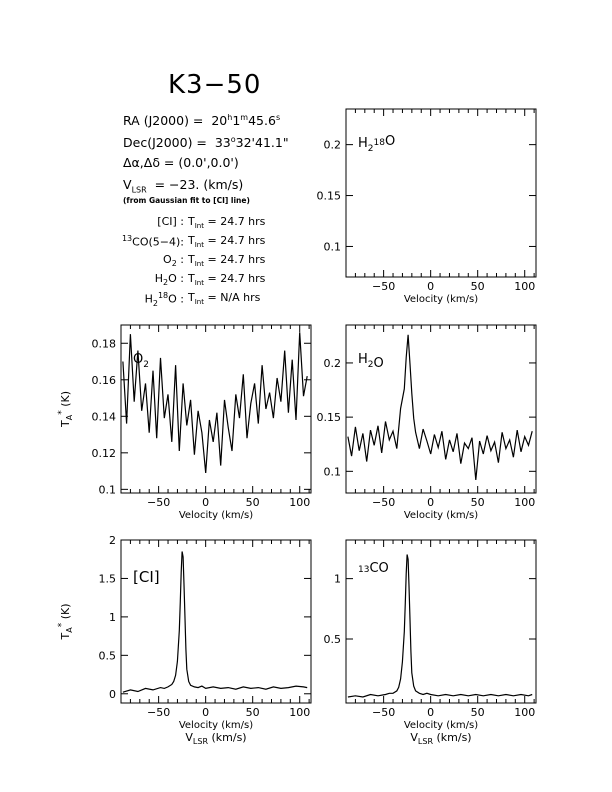  What do you see at coordinates (112, 540) in the screenshot?
I see `y-tick-label: 2` at bounding box center [112, 540].